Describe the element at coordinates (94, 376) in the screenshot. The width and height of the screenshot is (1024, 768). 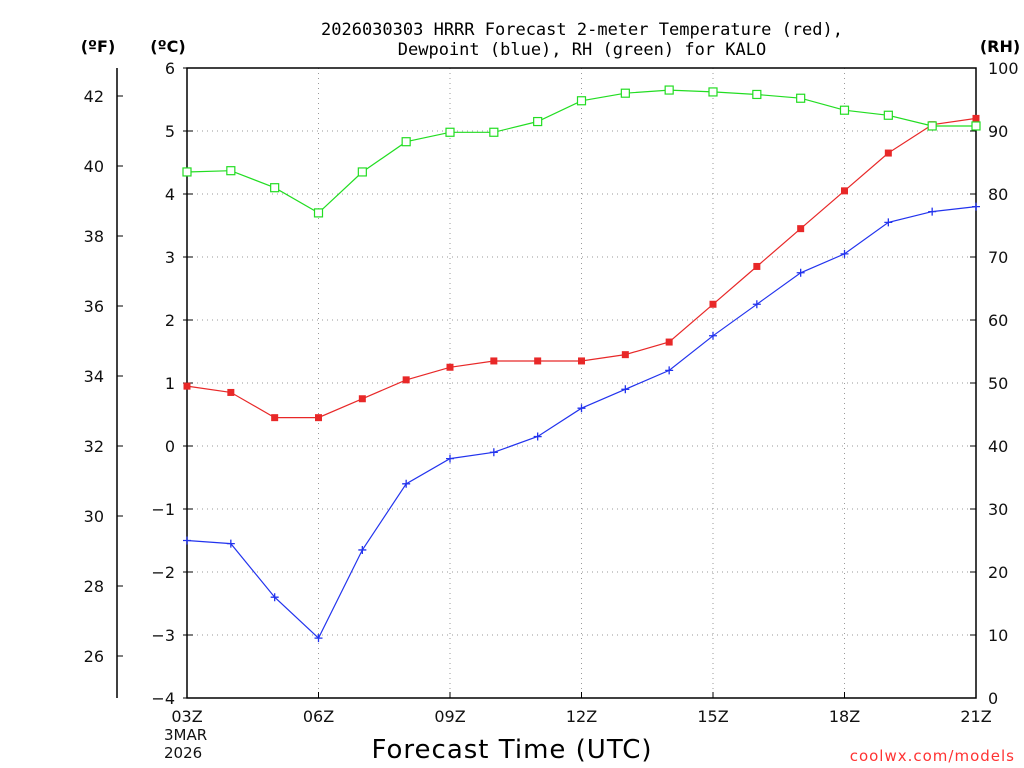
I see `fahrenheit-tick-label: 34` at that location.